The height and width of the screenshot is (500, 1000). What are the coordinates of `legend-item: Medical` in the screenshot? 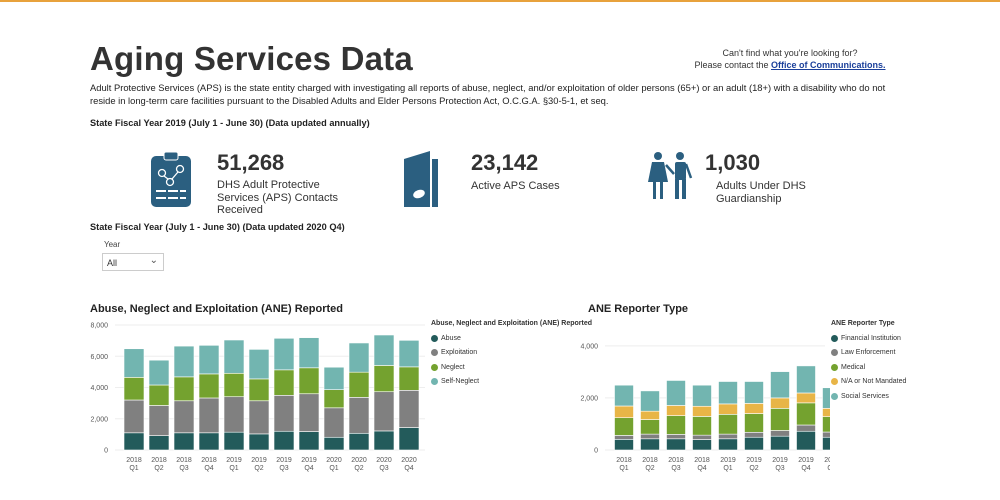 It's located at (868, 367).